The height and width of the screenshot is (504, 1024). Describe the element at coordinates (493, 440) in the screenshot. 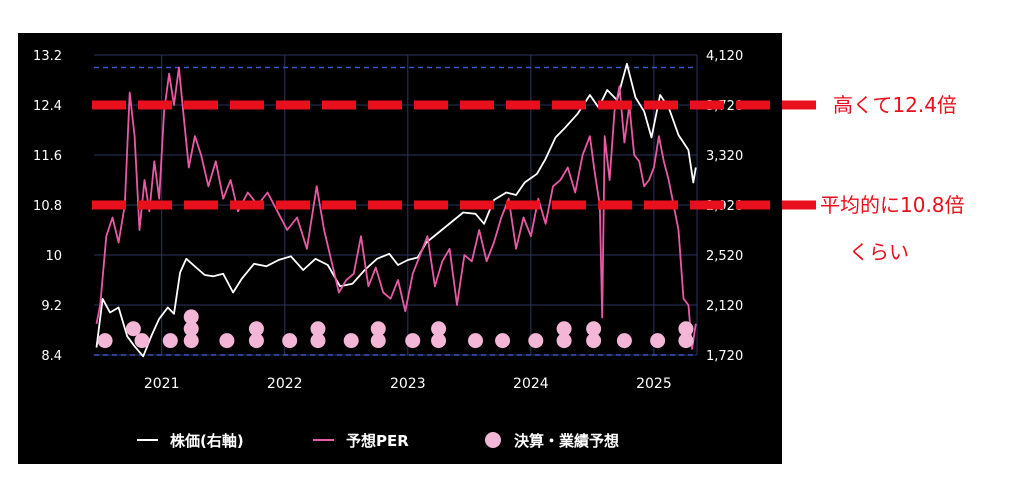

I see `legend-marker-earnings` at that location.